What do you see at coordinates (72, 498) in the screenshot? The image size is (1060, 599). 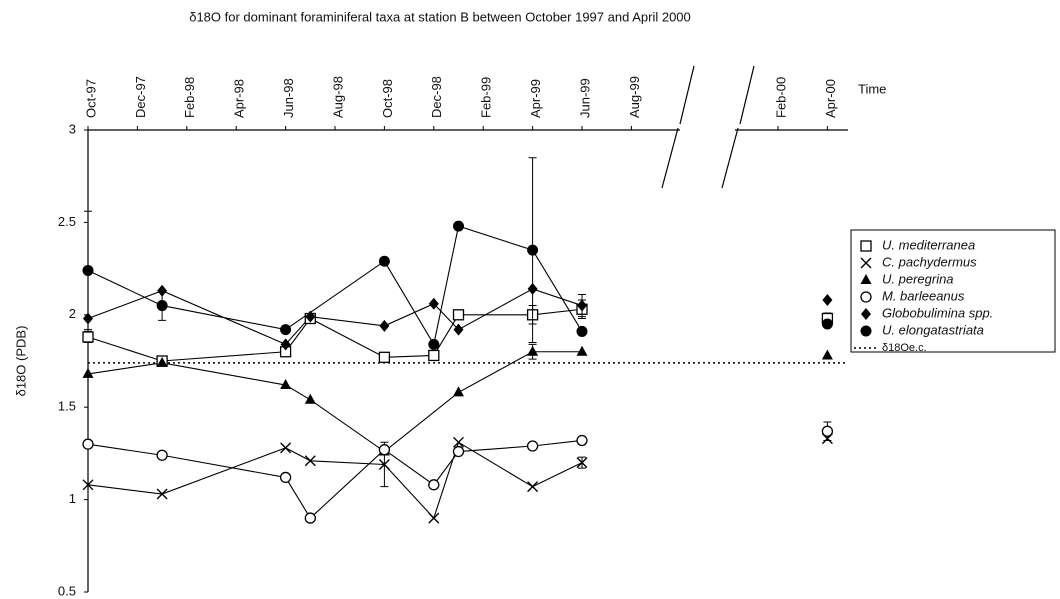 I see `y-tick-label: 1` at bounding box center [72, 498].